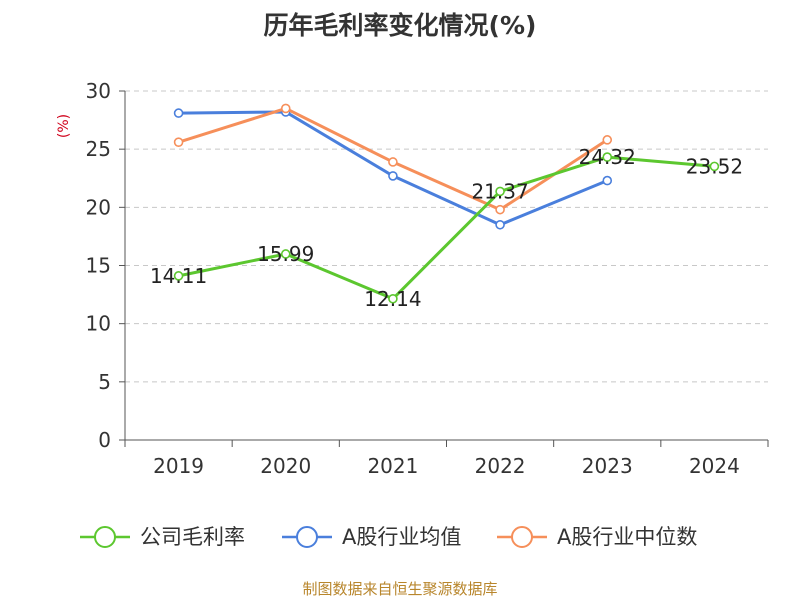 This screenshot has width=800, height=600. What do you see at coordinates (98, 91) in the screenshot?
I see `y-tick-label: 30` at bounding box center [98, 91].